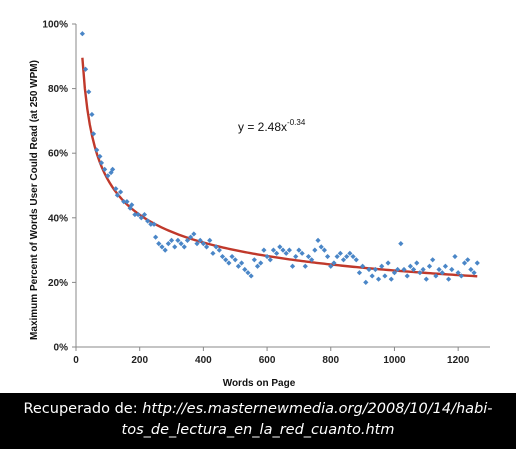 The image size is (516, 449). Describe the element at coordinates (203, 360) in the screenshot. I see `x-tick-label: 400` at that location.